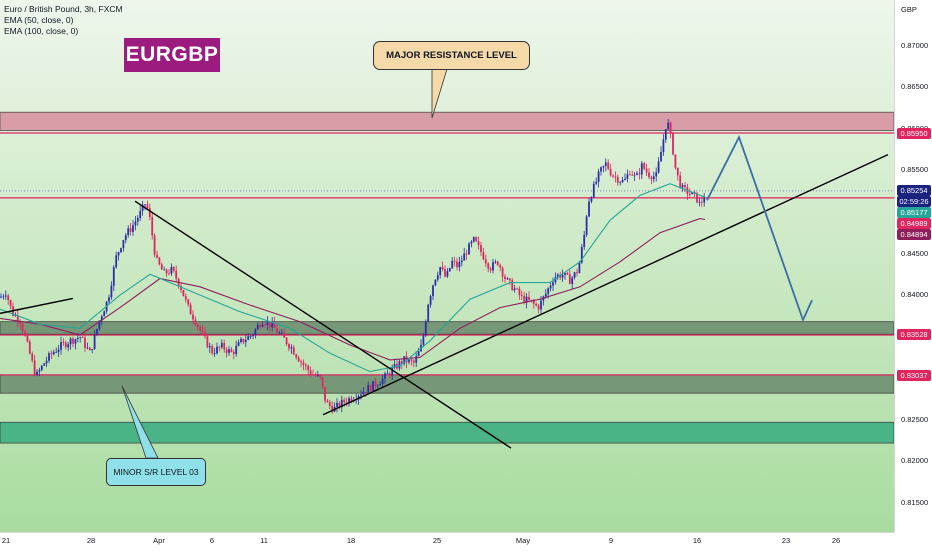 This screenshot has width=932, height=551. What do you see at coordinates (914, 213) in the screenshot?
I see `price-tag: 0.85177` at bounding box center [914, 213].